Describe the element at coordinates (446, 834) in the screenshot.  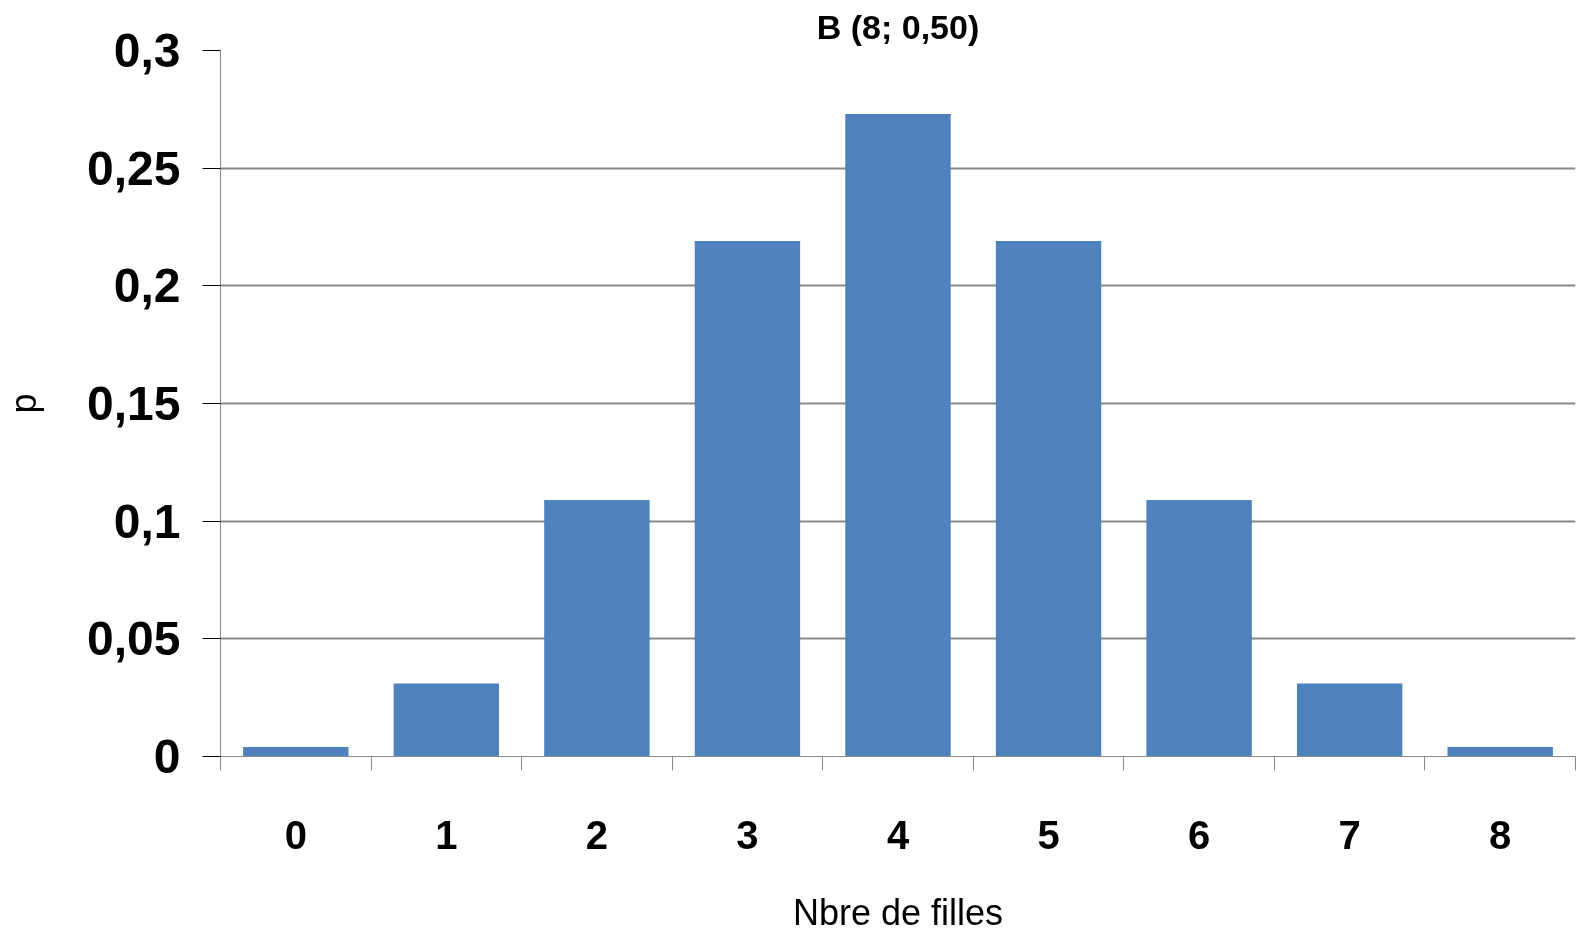
I see `x-tick-label: 1` at that location.